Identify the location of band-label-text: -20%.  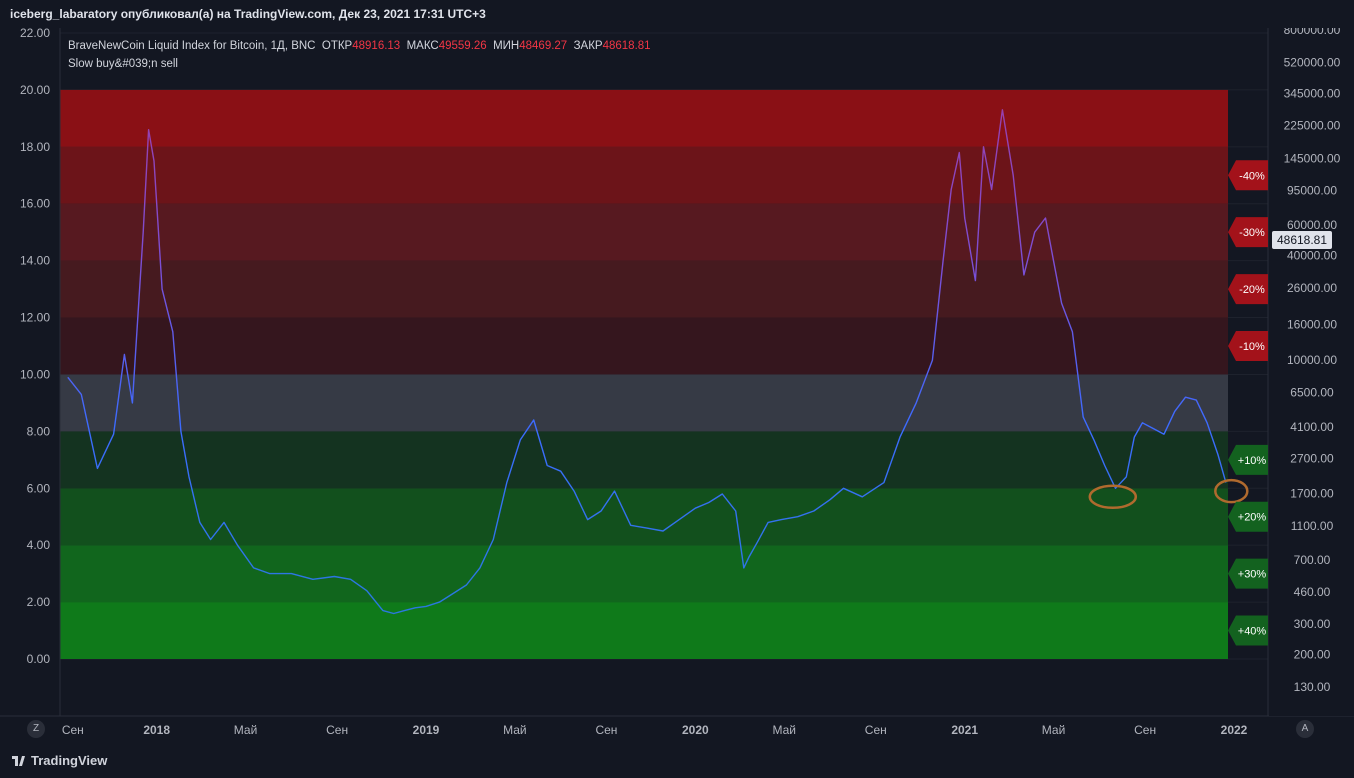
(1252, 290).